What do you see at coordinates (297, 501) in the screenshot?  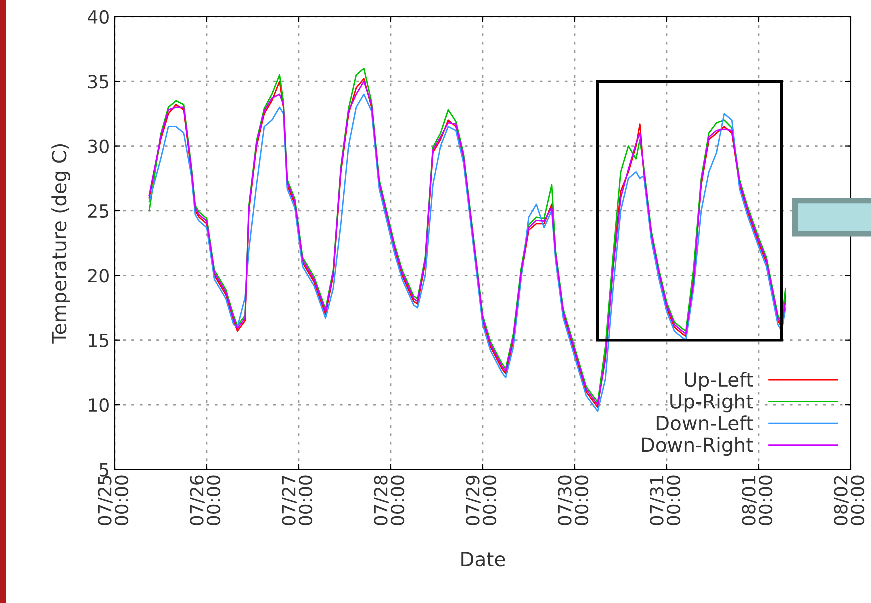 I see `x-tick-label: 07/27 00:00` at bounding box center [297, 501].